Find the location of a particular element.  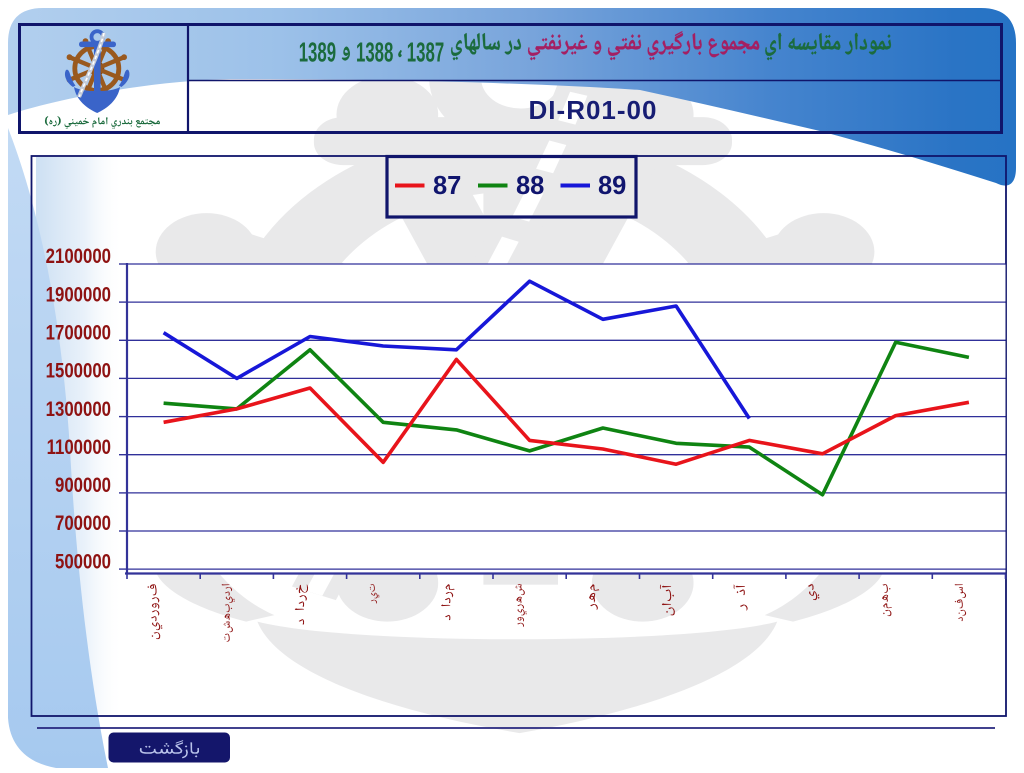

svg-text: 2100000 is located at coordinates (78, 257).